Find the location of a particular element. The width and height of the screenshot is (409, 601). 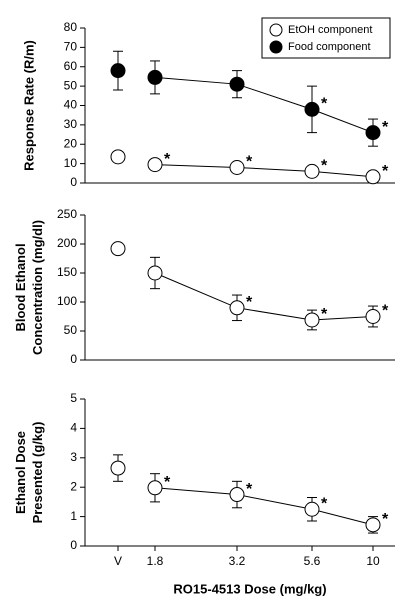

y-tick-label: 20 is located at coordinates (71, 143).